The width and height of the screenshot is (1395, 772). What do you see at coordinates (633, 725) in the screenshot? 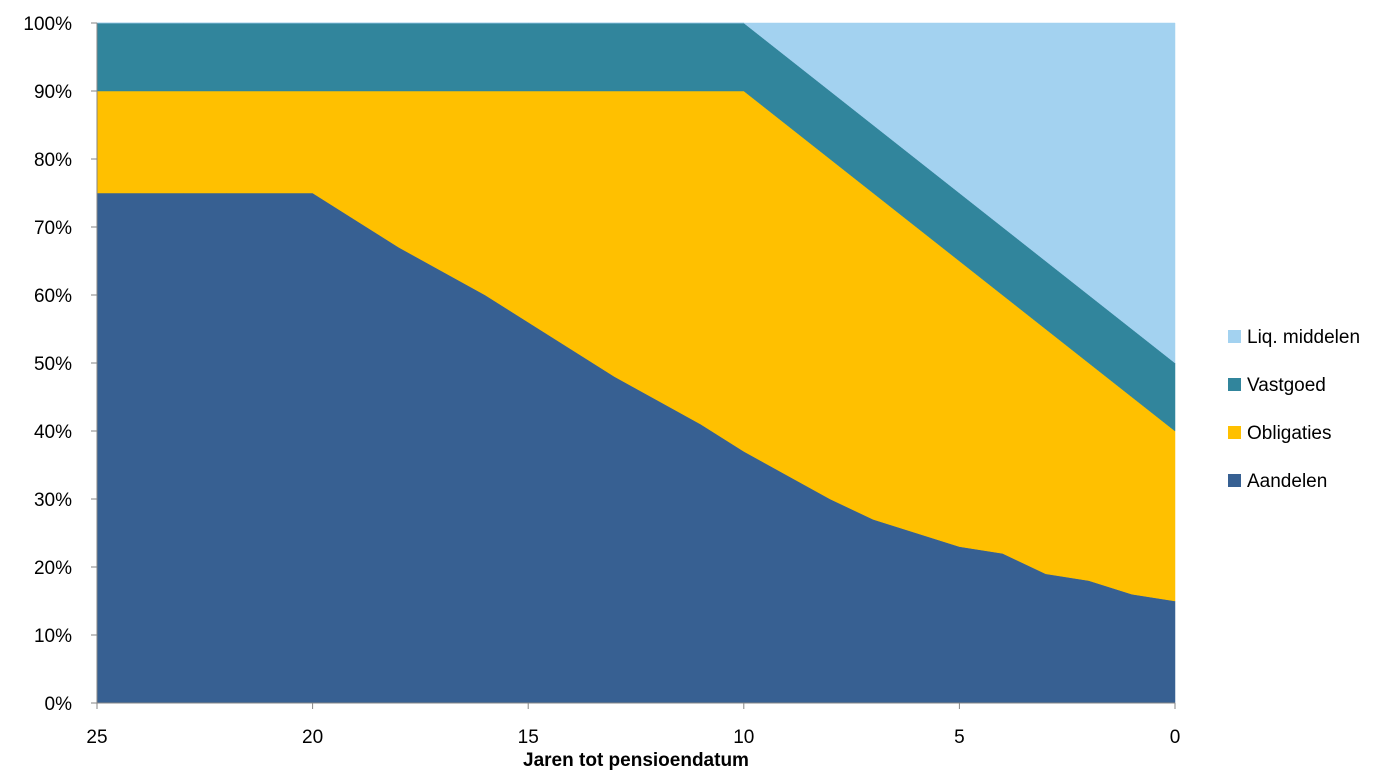
I see `x-tick-layer: 25 20 15 10 5 0` at bounding box center [633, 725].